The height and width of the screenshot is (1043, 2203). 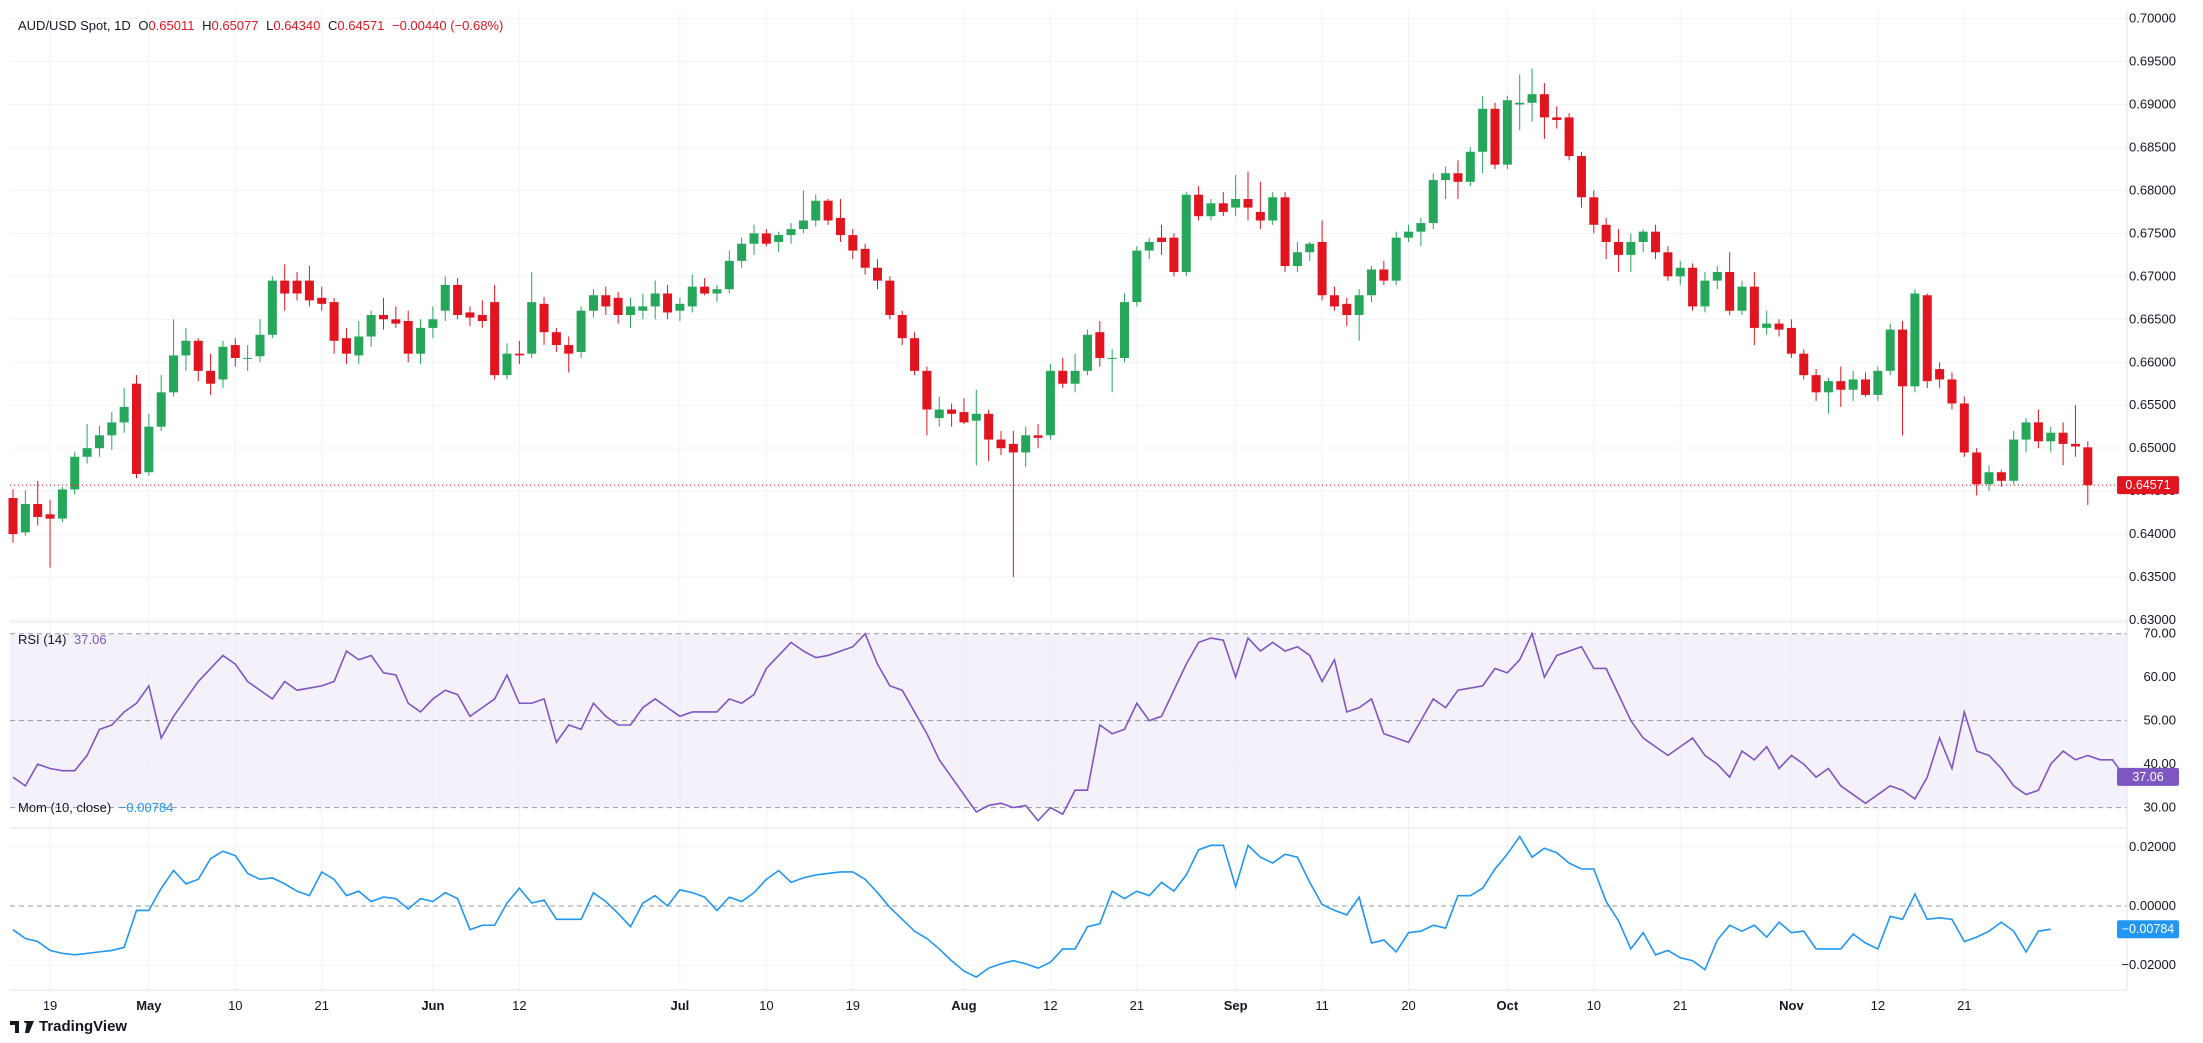 What do you see at coordinates (1137, 1005) in the screenshot?
I see `x-tick-label: 21` at bounding box center [1137, 1005].